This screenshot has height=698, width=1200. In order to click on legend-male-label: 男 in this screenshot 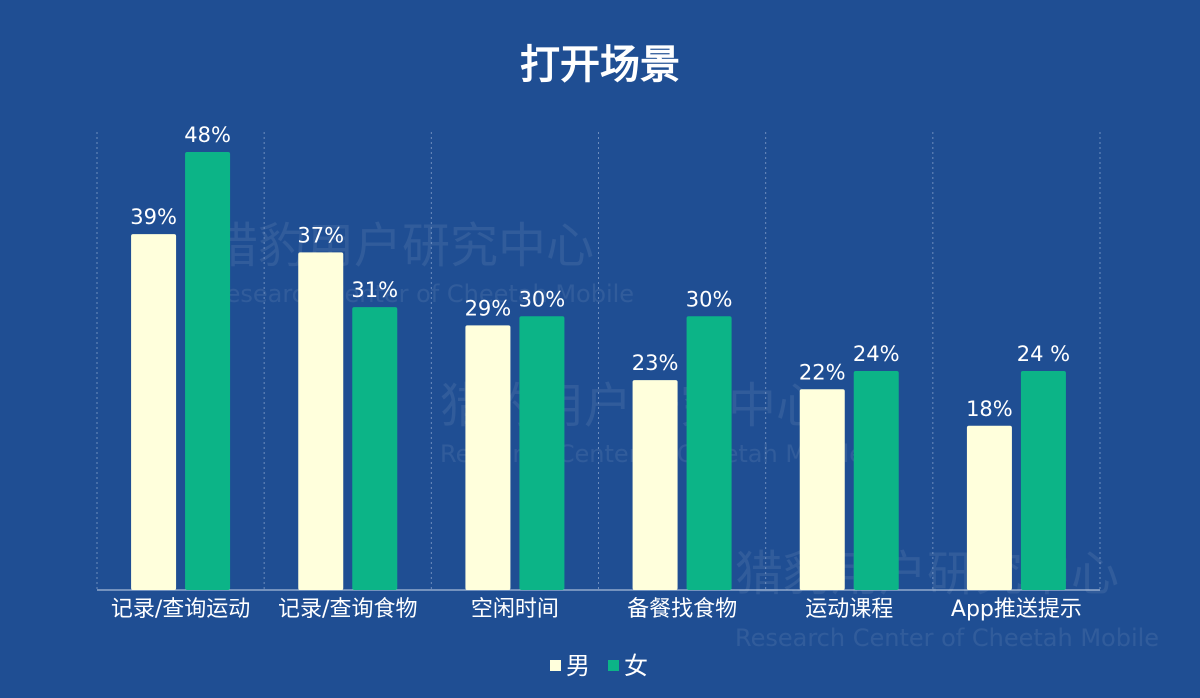, I will do `click(578, 666)`.